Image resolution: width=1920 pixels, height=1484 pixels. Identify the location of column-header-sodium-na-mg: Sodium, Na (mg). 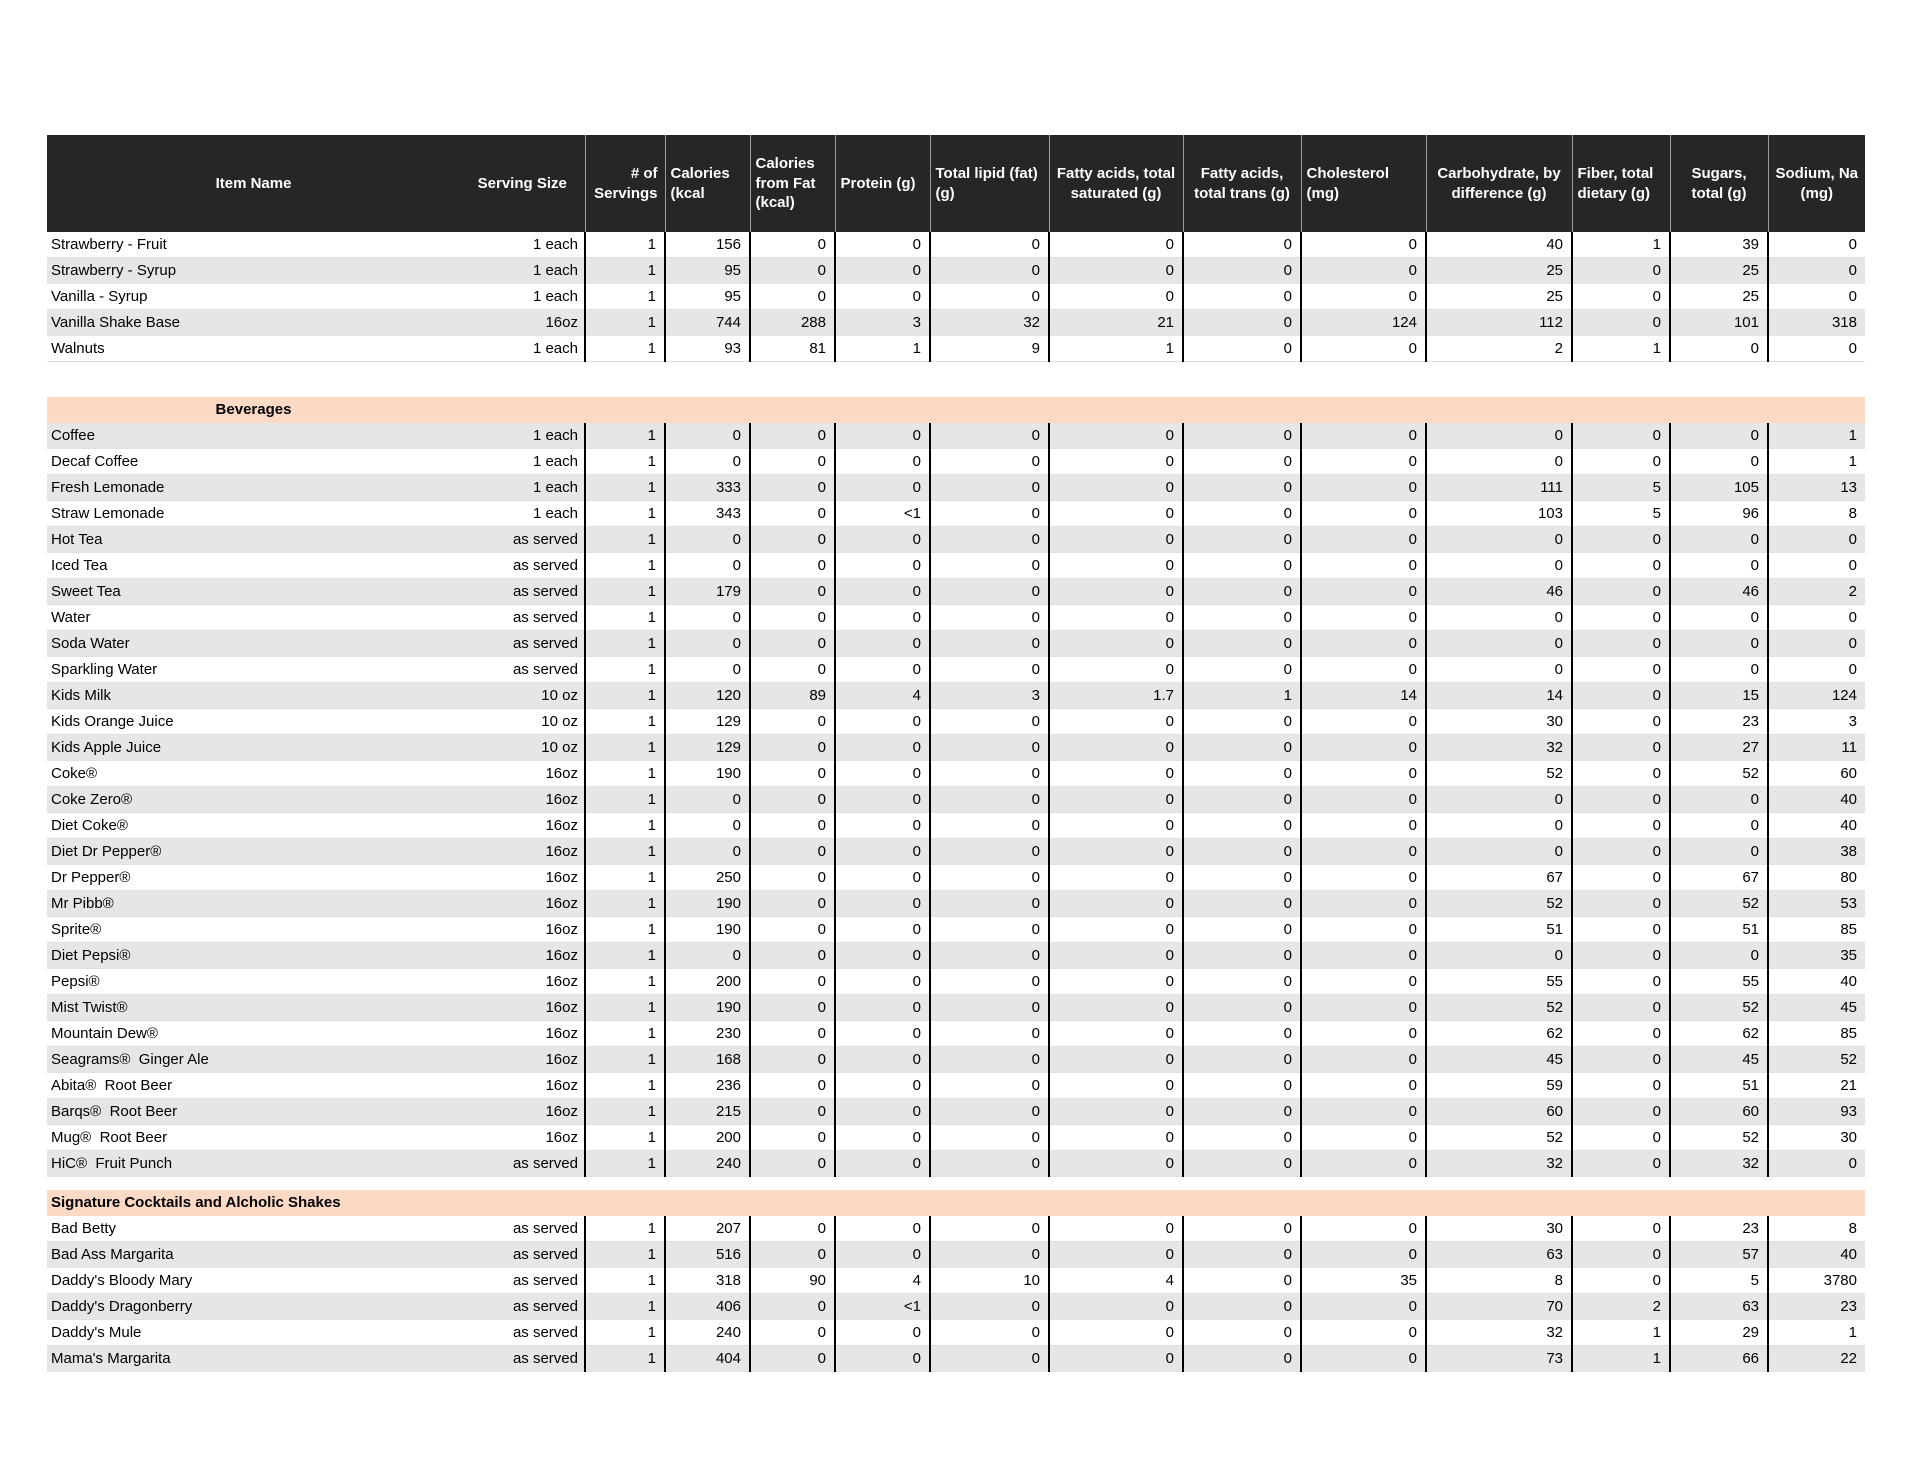
(1816, 183).